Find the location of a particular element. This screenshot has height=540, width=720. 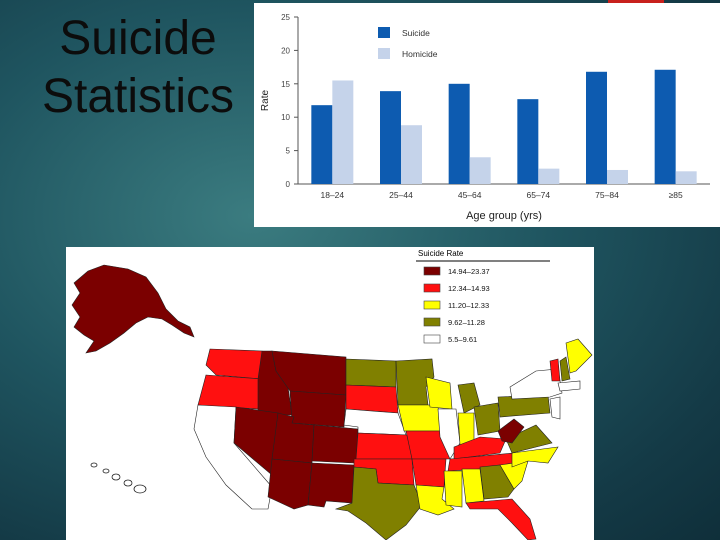

state-colorado is located at coordinates (335, 444).